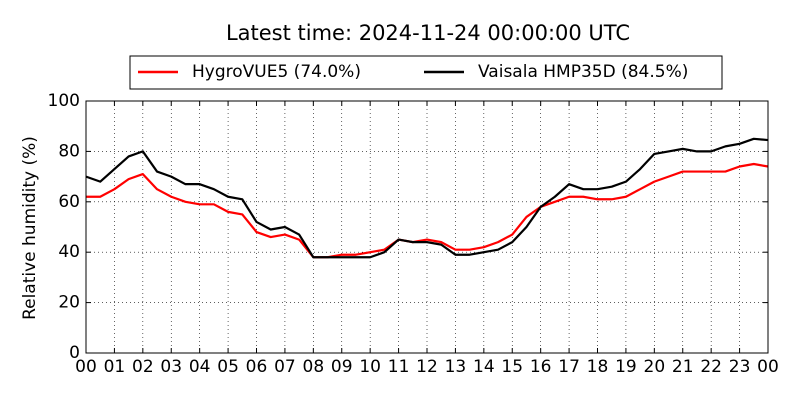 Image resolution: width=800 pixels, height=400 pixels. I want to click on chart-title: Latest time: 2024-11-24 00:00:00 UTC, so click(428, 33).